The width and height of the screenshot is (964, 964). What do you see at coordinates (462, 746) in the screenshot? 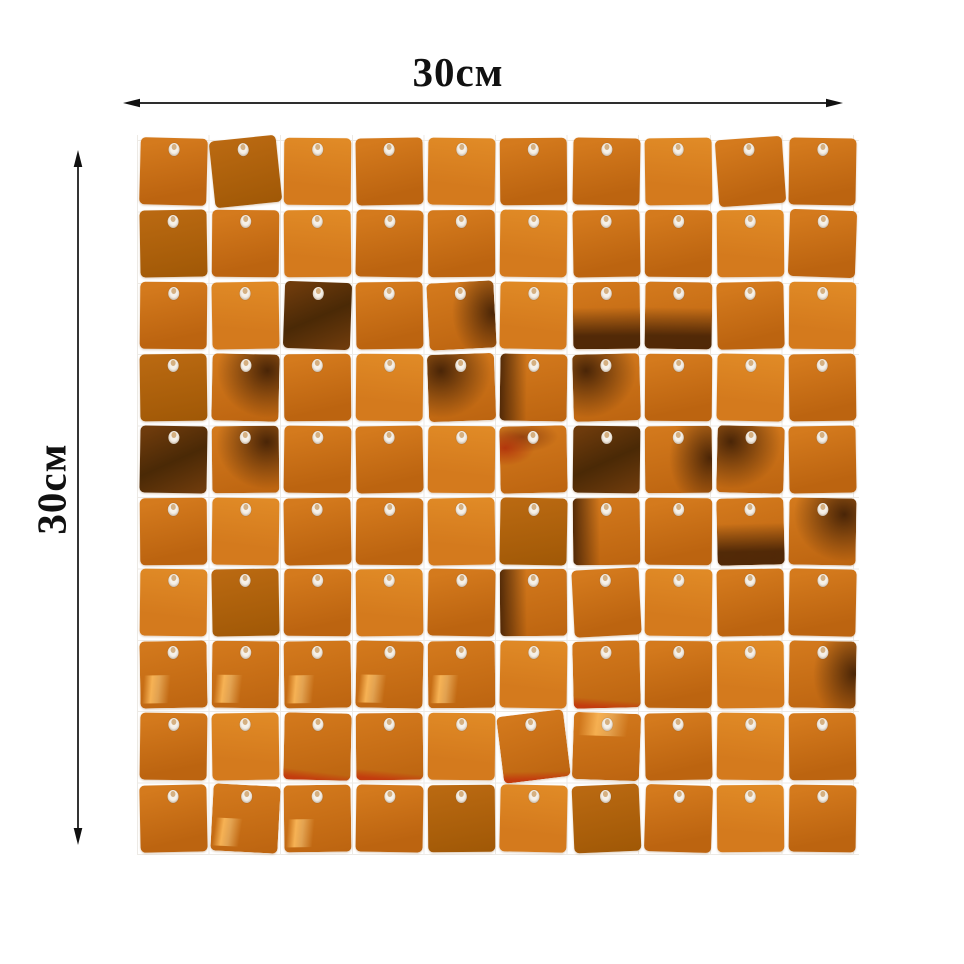
I see `sequin-r9c5` at bounding box center [462, 746].